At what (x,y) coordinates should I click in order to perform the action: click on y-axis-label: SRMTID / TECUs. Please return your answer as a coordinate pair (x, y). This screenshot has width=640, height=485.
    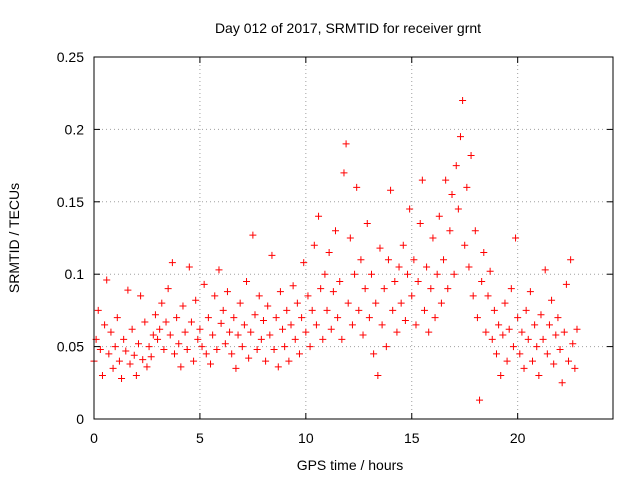
    Looking at the image, I should click on (14, 238).